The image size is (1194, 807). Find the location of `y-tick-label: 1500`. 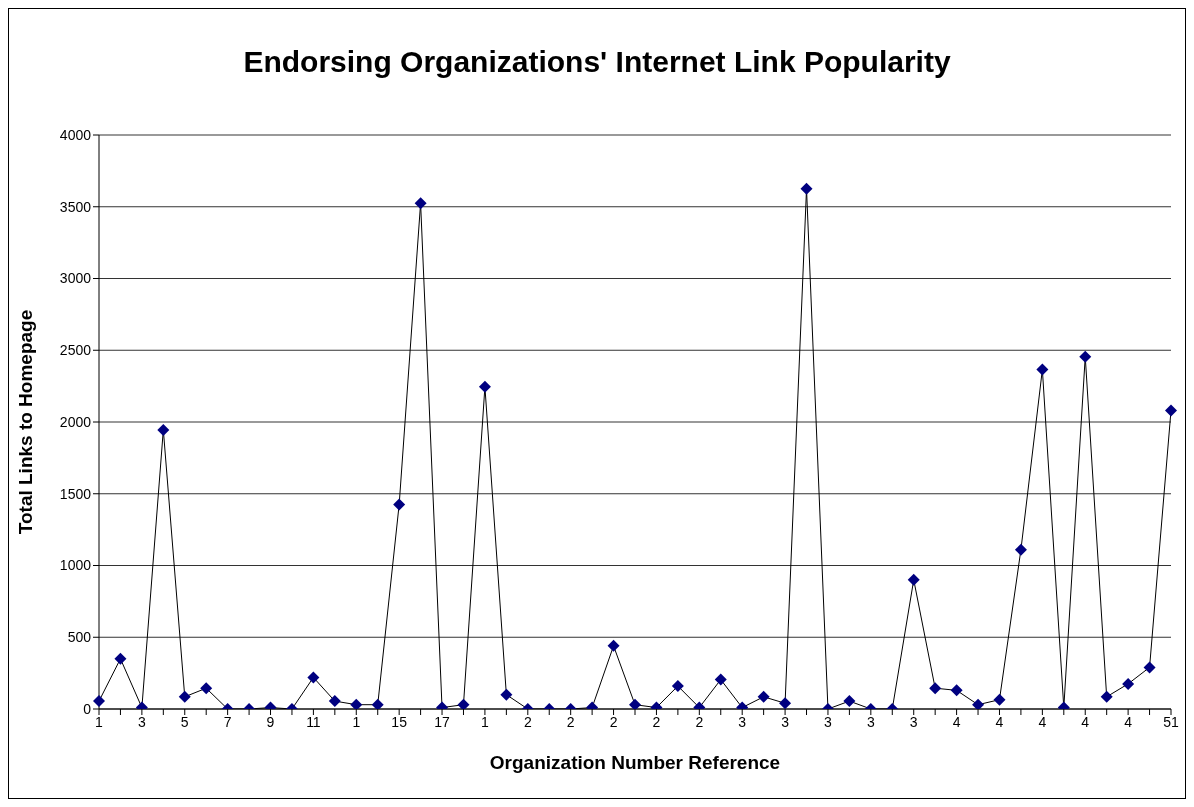

y-tick-label: 1500 is located at coordinates (75, 493).